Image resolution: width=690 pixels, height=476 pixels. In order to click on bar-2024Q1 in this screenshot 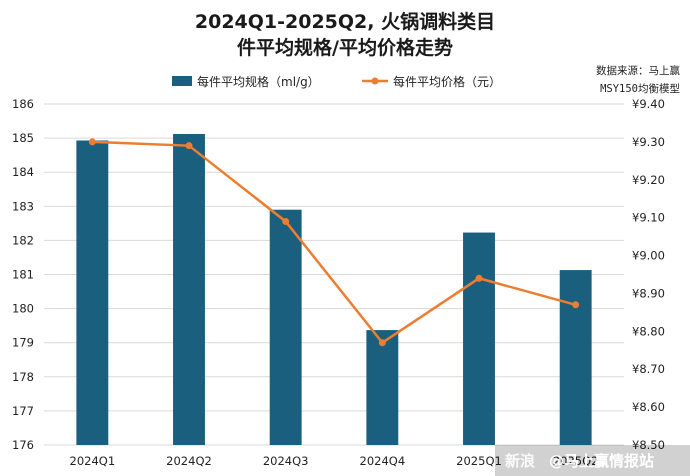, I will do `click(92, 292)`.